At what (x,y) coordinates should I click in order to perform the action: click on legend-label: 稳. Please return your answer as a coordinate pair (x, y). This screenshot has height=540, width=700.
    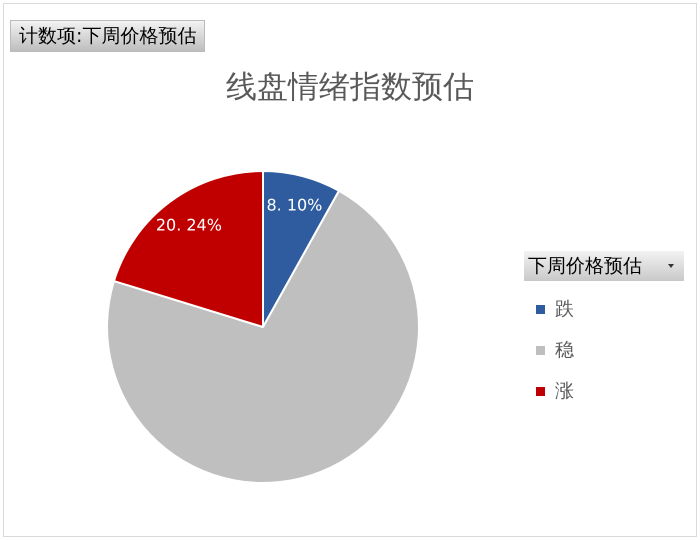
    Looking at the image, I should click on (564, 350).